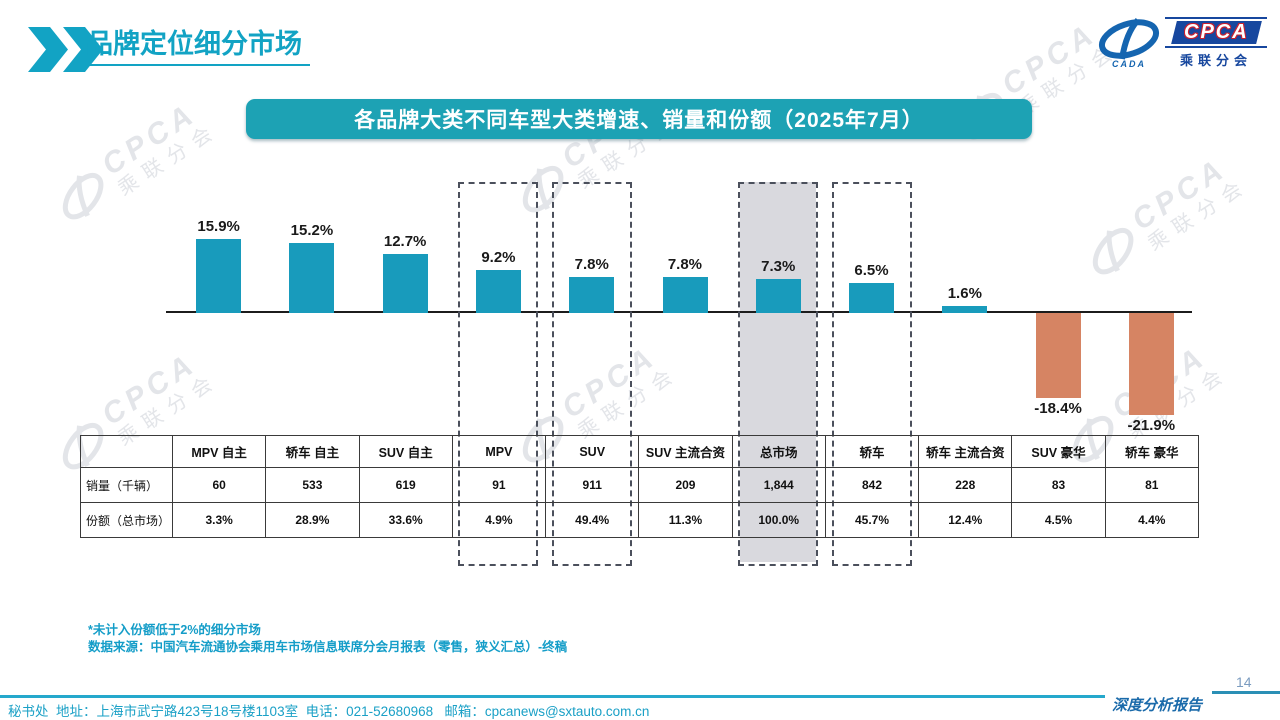 This screenshot has width=1280, height=720. What do you see at coordinates (1129, 43) in the screenshot?
I see `cada-oval-icon: CADA` at bounding box center [1129, 43].